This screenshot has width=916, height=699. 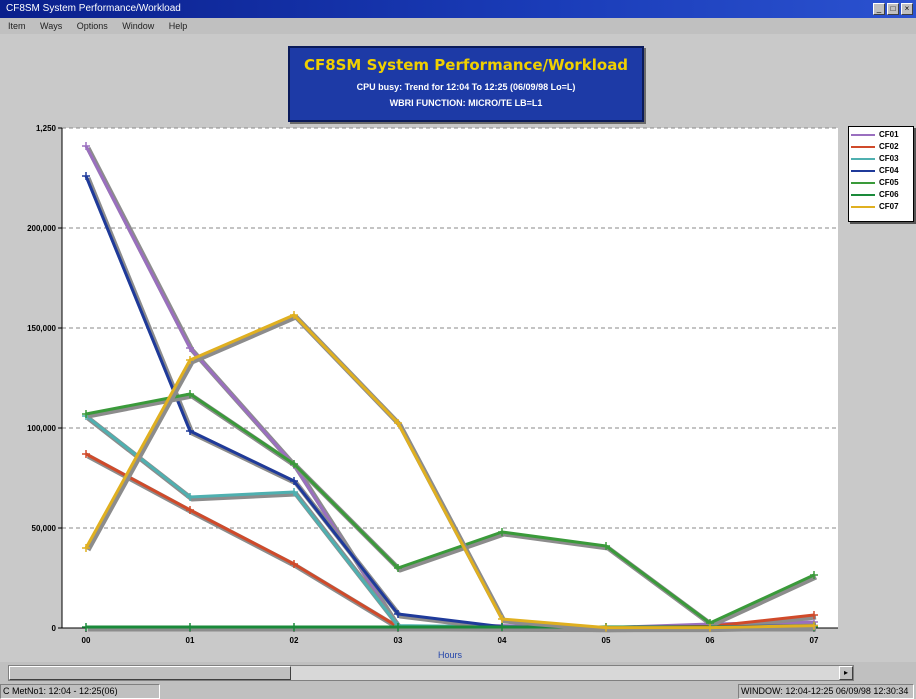 What do you see at coordinates (86, 640) in the screenshot?
I see `x-tick-label: 00` at bounding box center [86, 640].